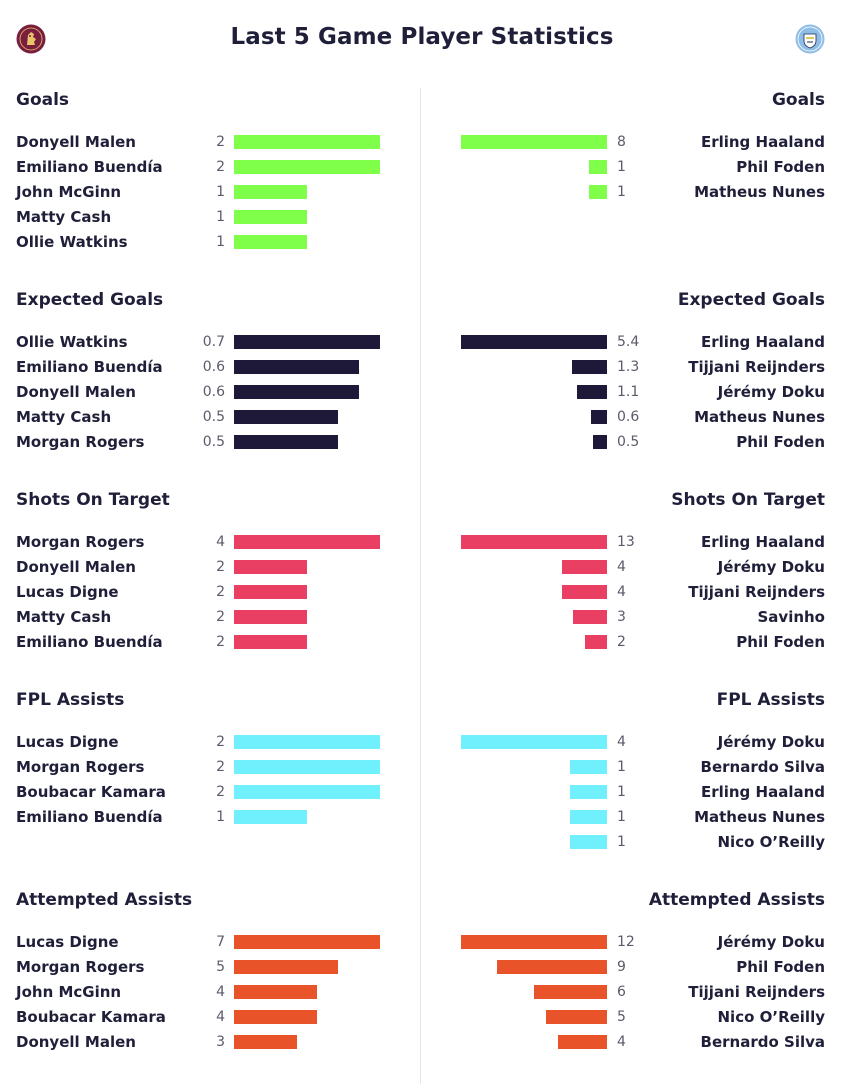  Describe the element at coordinates (210, 819) in the screenshot. I see `home-player-row: Emiliano Buendía 1` at that location.